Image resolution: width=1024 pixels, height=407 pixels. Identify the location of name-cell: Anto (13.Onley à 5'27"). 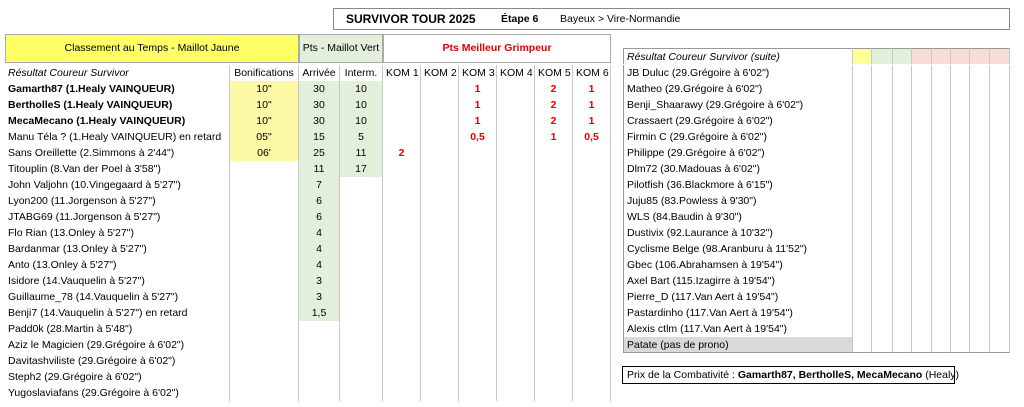
(117, 265).